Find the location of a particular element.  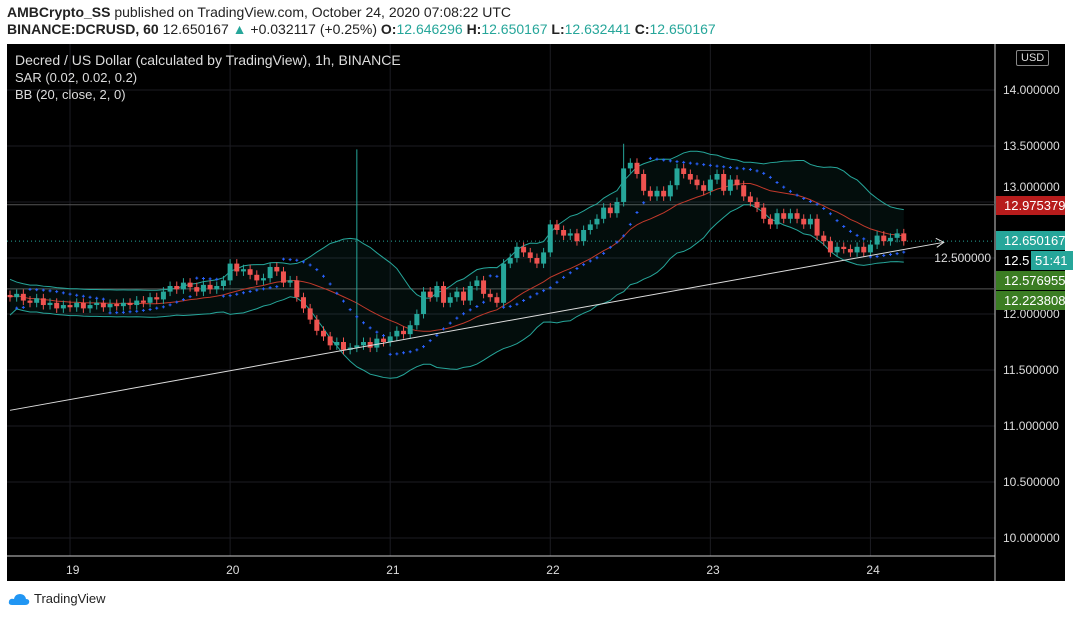

y-tick-label: 14.000000 is located at coordinates (1031, 90).